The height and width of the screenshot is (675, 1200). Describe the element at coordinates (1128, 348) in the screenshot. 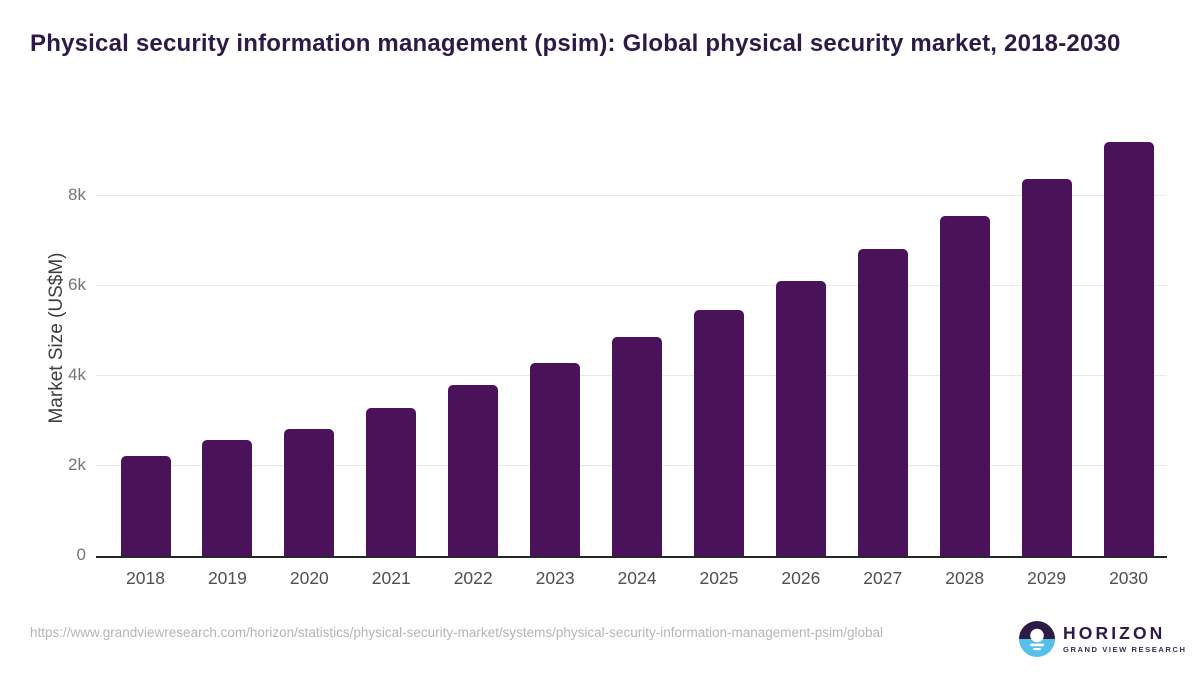

I see `bar-2030` at that location.